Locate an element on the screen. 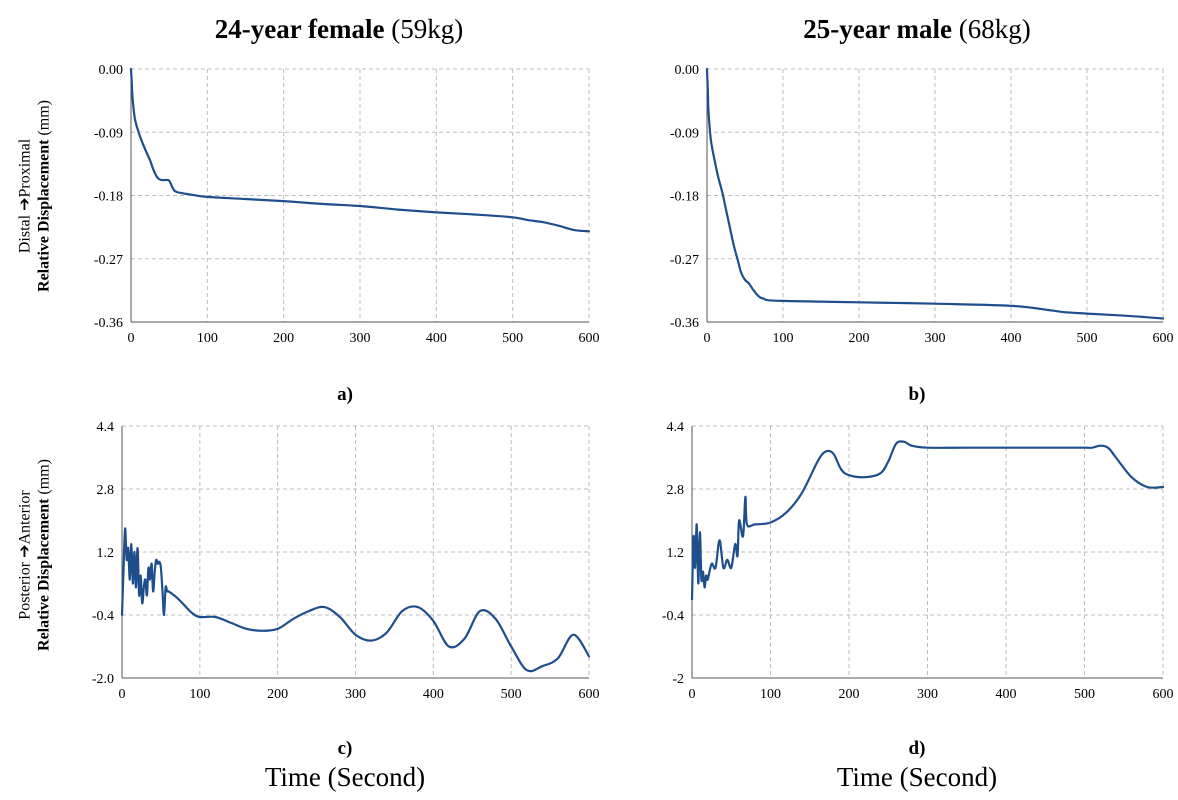  x-axis-title-right: Time (Second) is located at coordinates (917, 777).